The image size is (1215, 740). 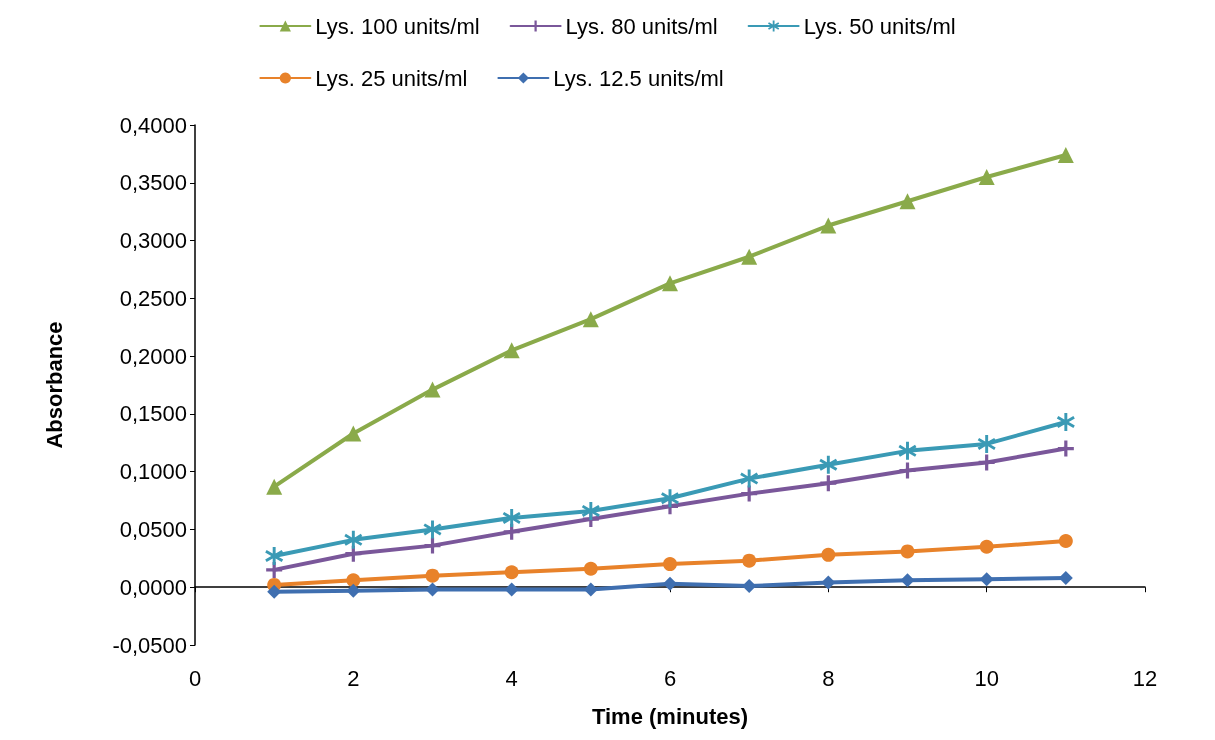 I want to click on legend-label: Lys. 100 units/ml, so click(x=397, y=26).